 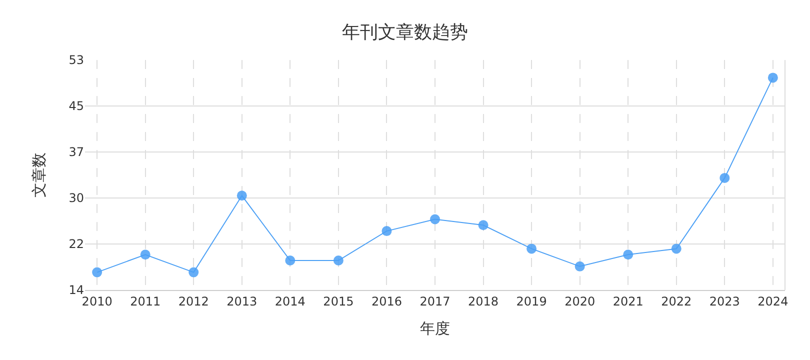 What do you see at coordinates (145, 301) in the screenshot?
I see `x-tick-label: 2011` at bounding box center [145, 301].